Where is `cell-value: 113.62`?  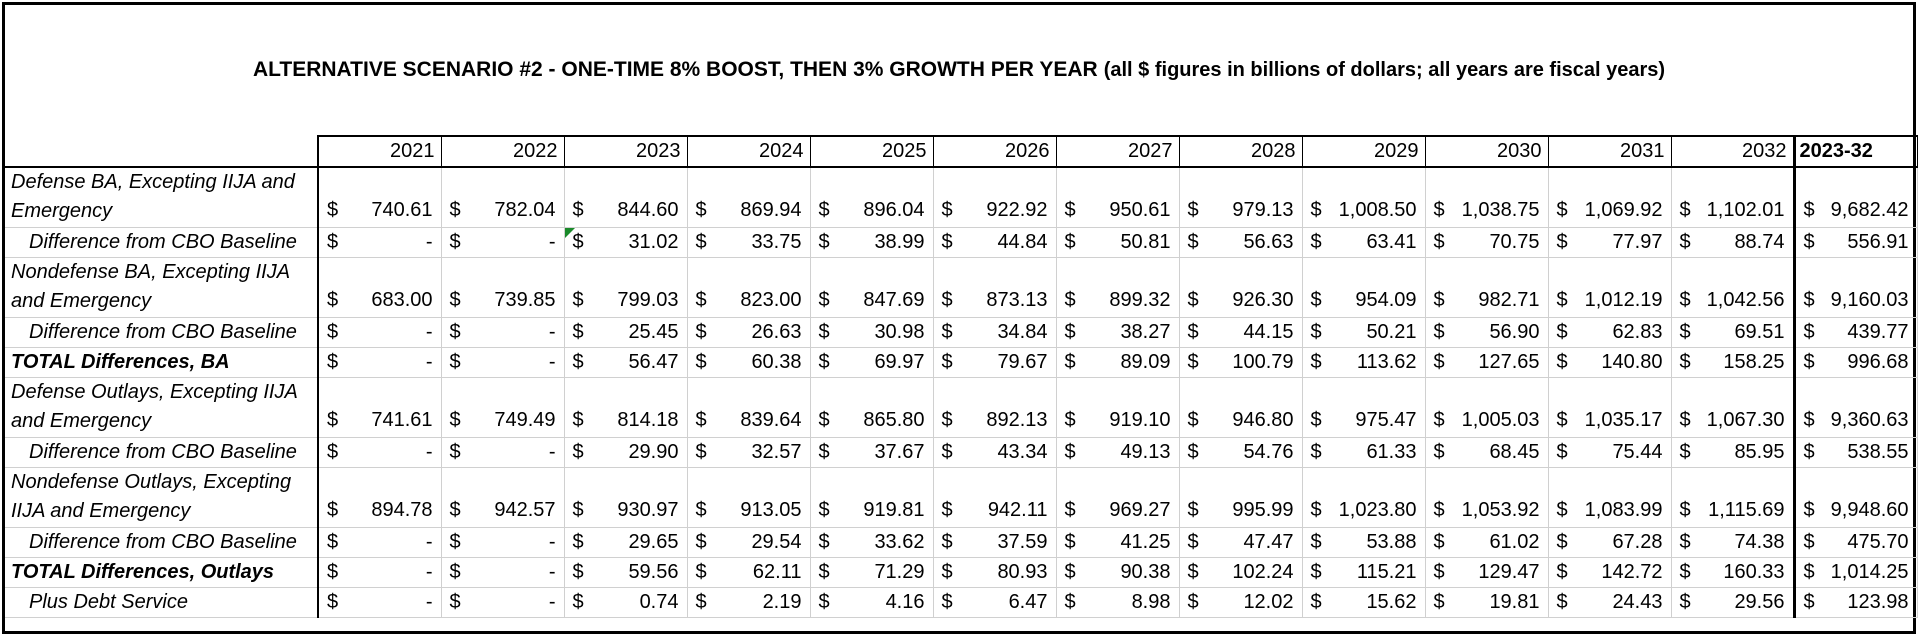 cell-value: 113.62 is located at coordinates (1386, 361).